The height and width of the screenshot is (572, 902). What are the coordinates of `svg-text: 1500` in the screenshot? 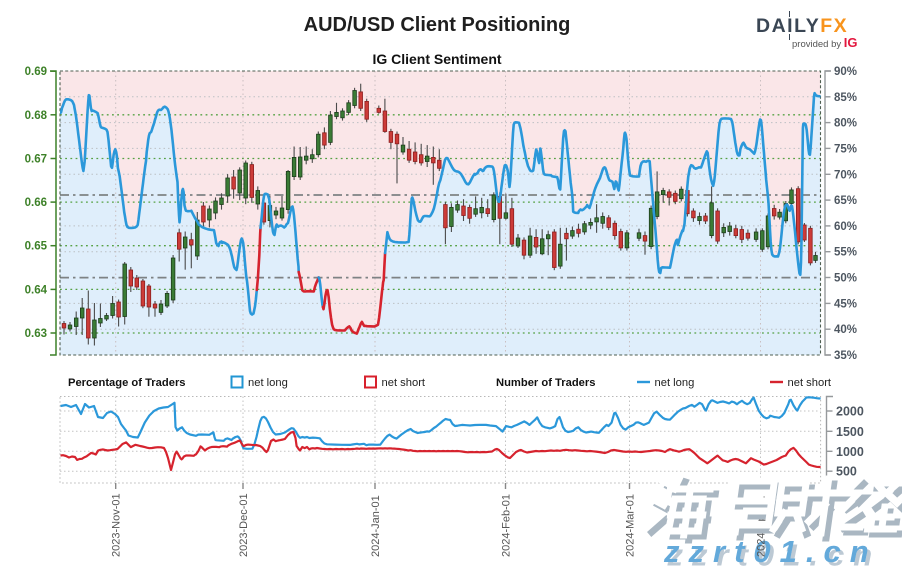 It's located at (850, 432).